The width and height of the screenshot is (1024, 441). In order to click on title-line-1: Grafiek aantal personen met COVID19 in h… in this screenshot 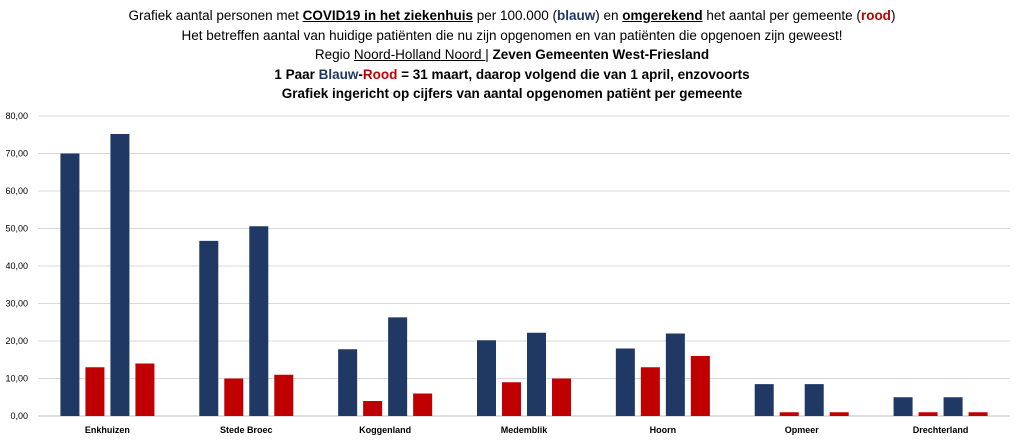, I will do `click(512, 16)`.